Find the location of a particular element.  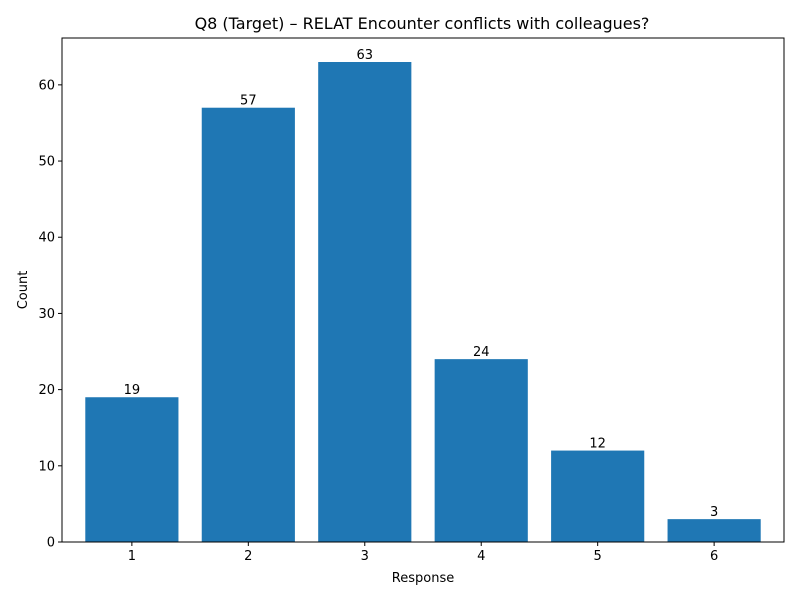

x-tick-label-3: 3 is located at coordinates (365, 556).